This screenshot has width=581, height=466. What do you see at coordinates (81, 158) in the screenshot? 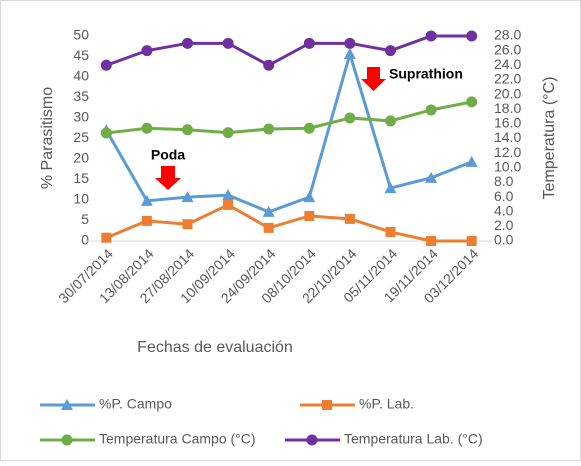
I see `y-tick-label: 20` at bounding box center [81, 158].